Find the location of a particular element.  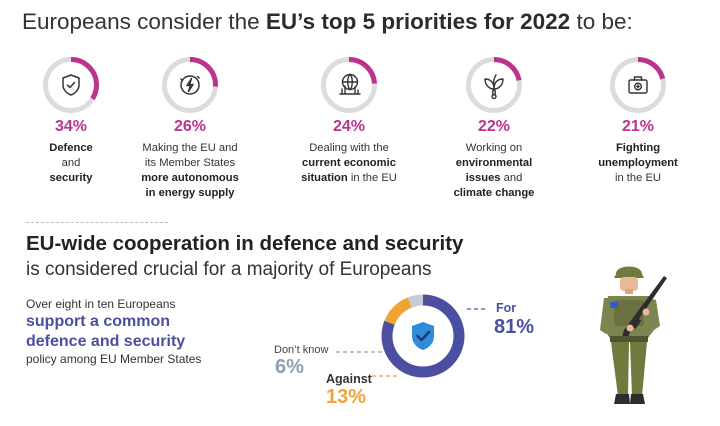

for-value: 81% is located at coordinates (514, 327).